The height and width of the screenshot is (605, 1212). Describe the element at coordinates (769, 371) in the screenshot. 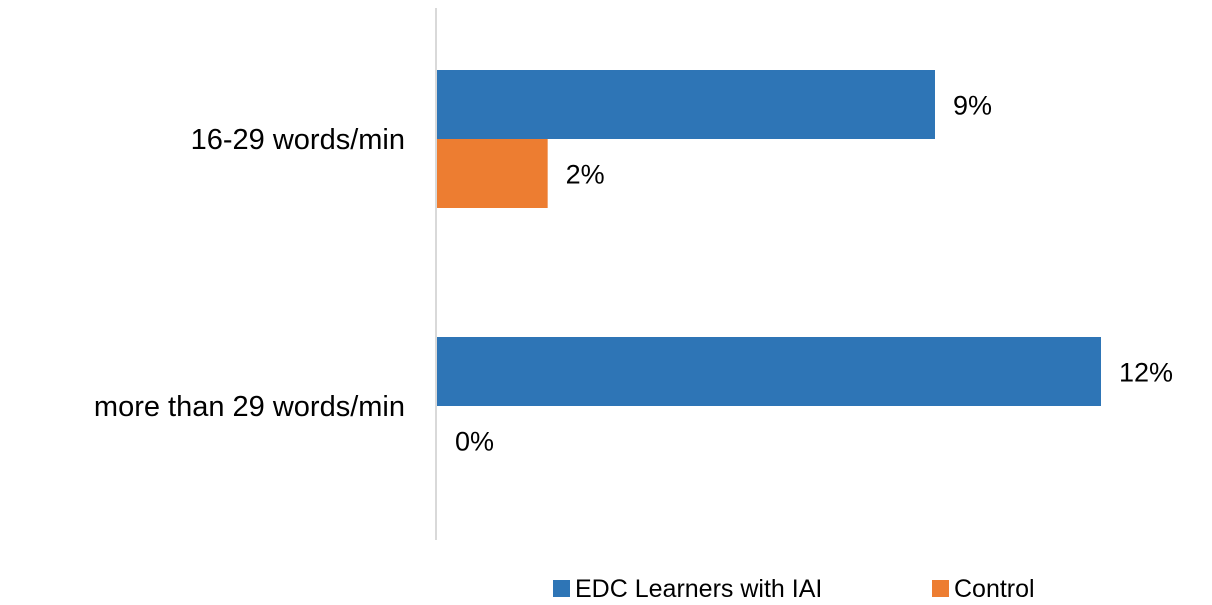

I see `bar-edc-learners-with-iai-more-than-29-words-min` at that location.